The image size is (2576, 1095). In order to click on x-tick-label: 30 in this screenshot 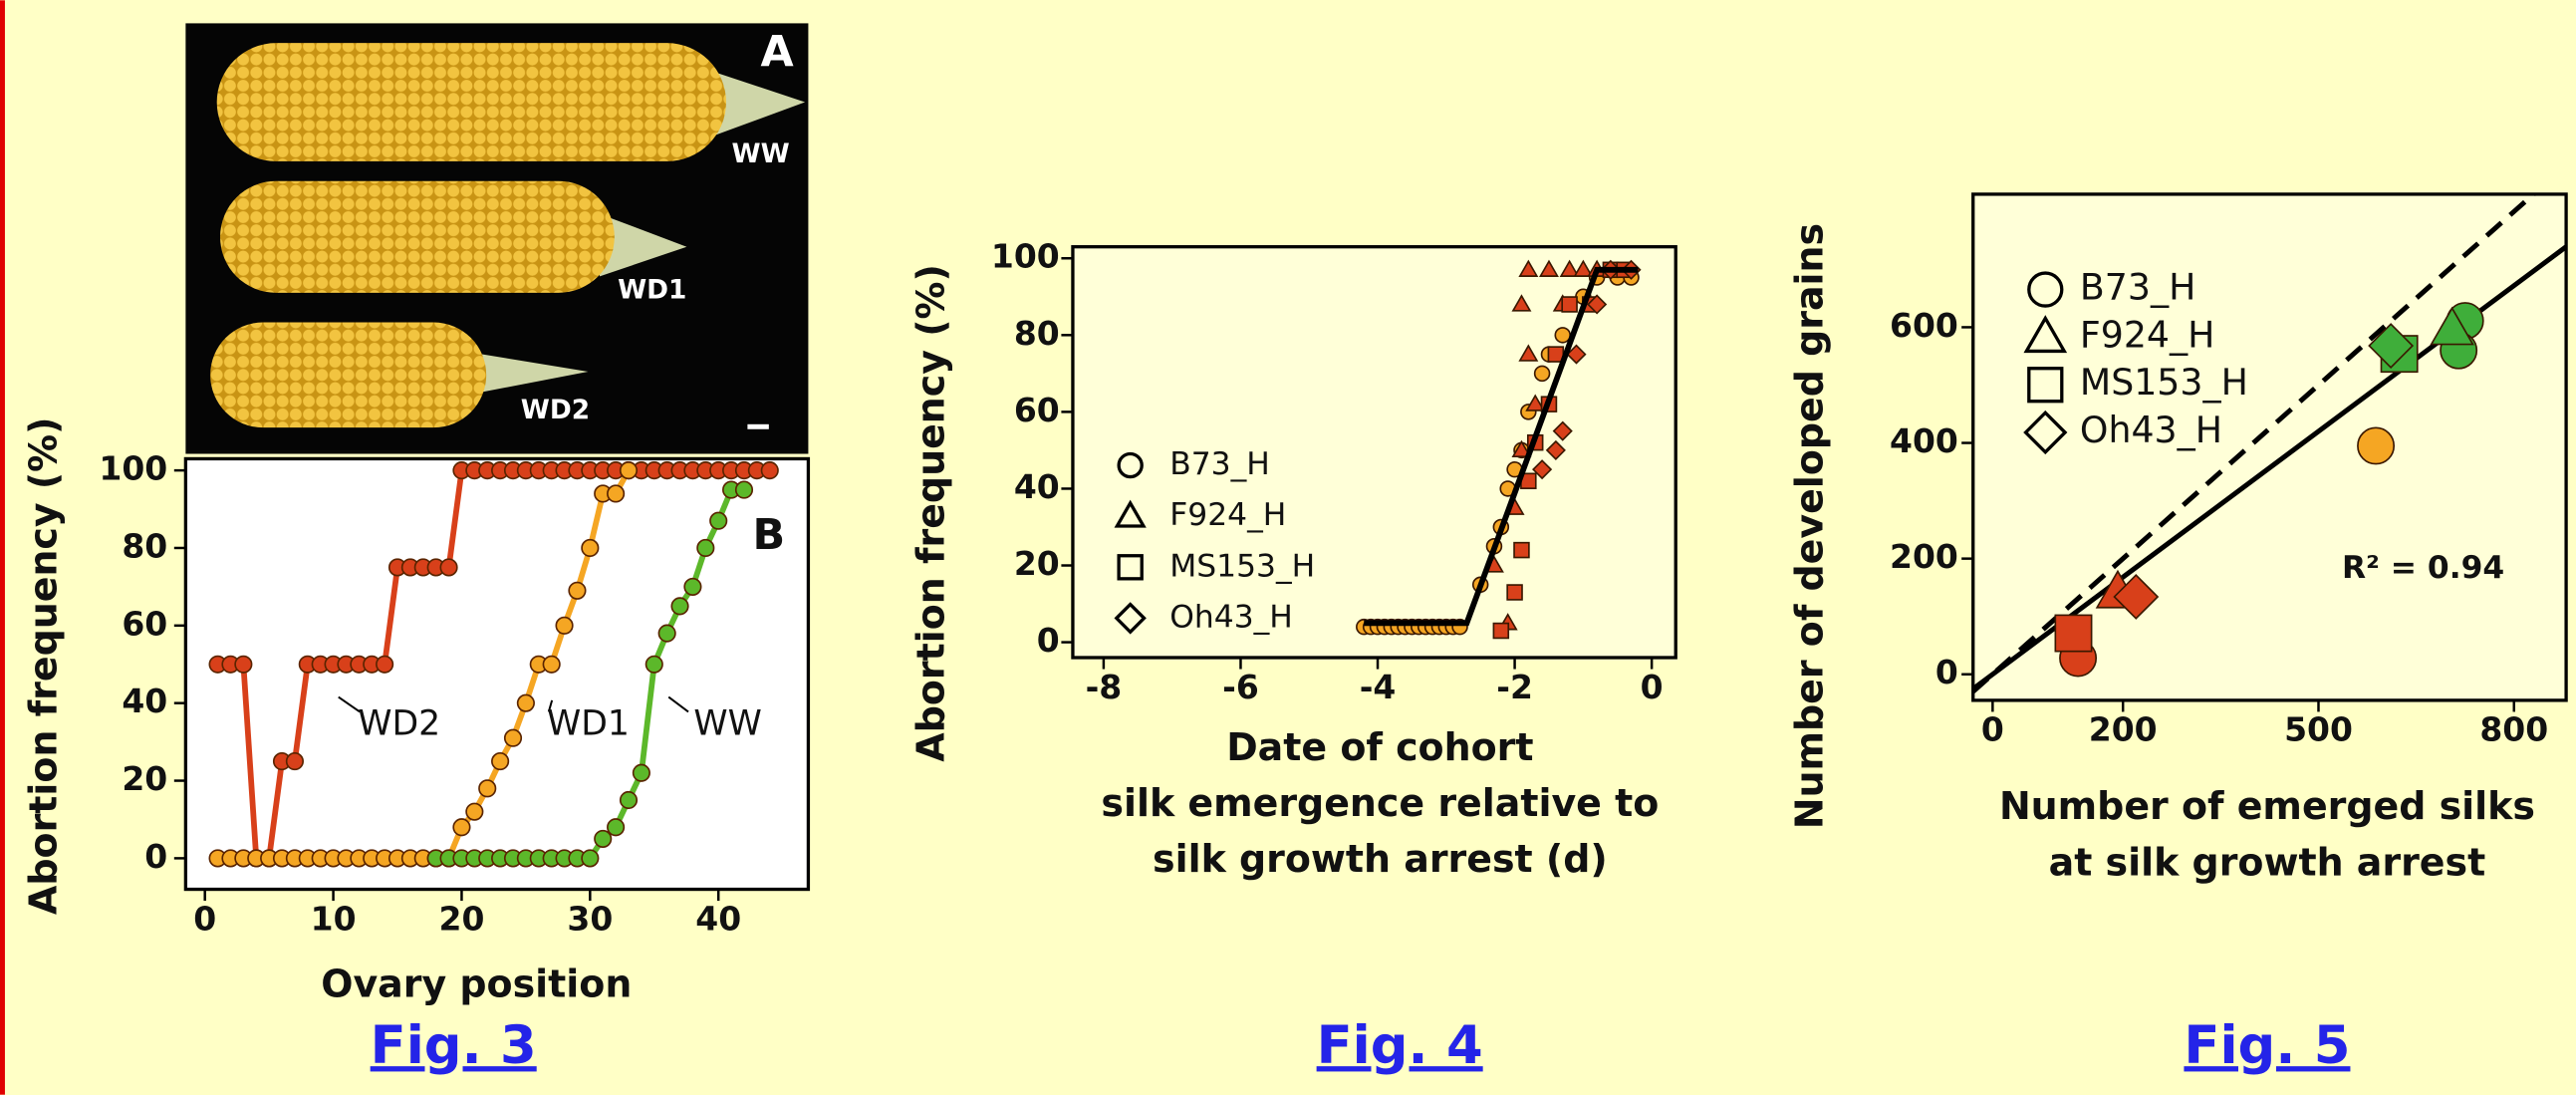, I will do `click(590, 918)`.